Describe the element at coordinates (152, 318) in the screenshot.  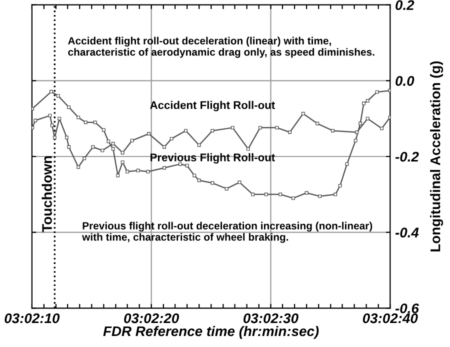
I see `x-tick-label: 03:02:20` at that location.